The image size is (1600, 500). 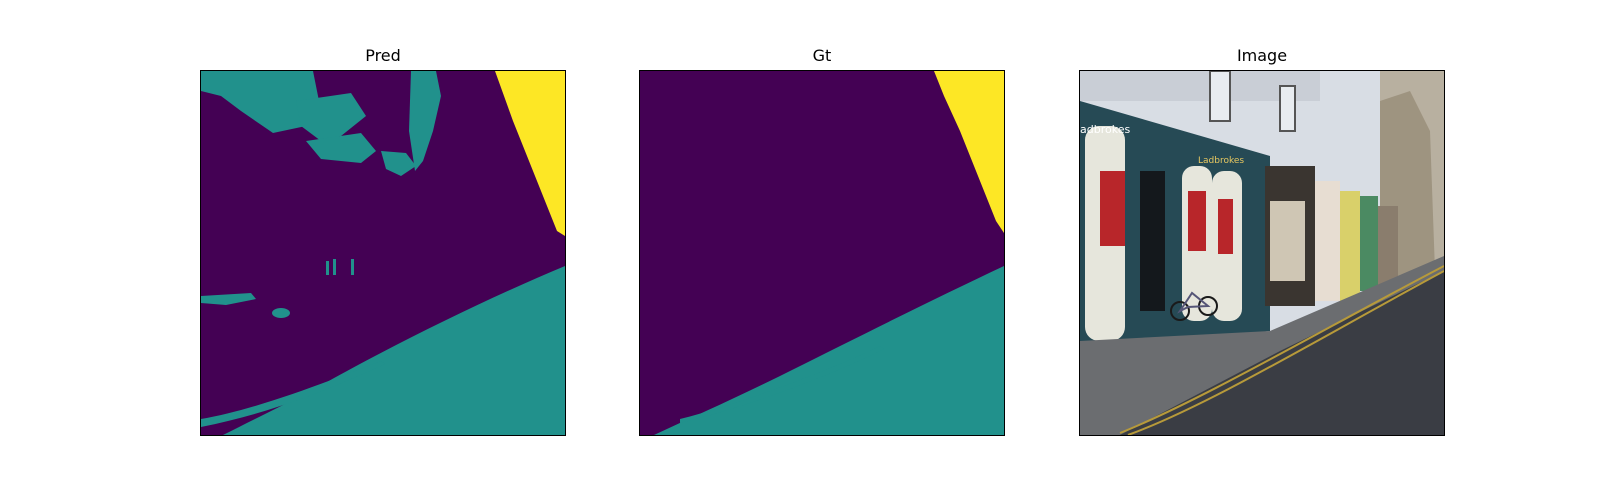 What do you see at coordinates (398, 163) in the screenshot?
I see `pred-region-class-1-d` at bounding box center [398, 163].